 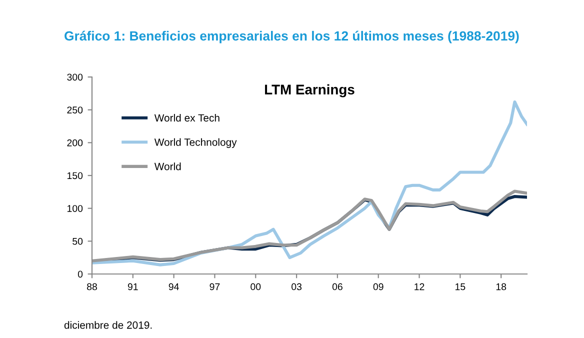 I want to click on legend-label: World, so click(x=167, y=166).